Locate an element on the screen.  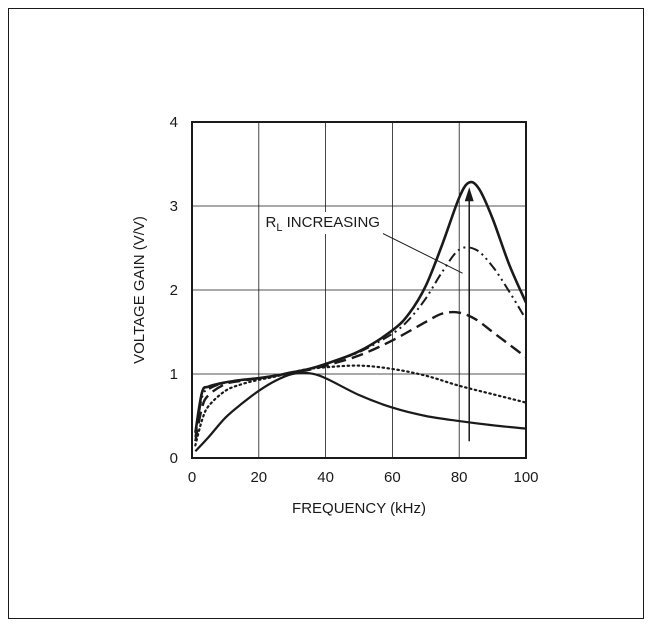
x-axis-label: FREQUENCY (kHz) is located at coordinates (359, 508).